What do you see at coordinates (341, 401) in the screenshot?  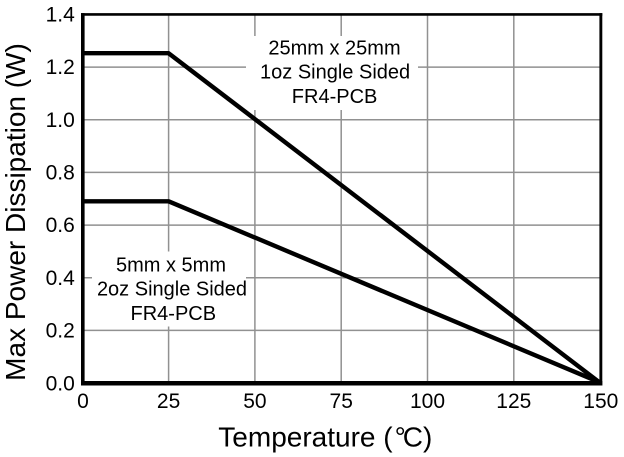 I see `svg-text: 75` at bounding box center [341, 401].